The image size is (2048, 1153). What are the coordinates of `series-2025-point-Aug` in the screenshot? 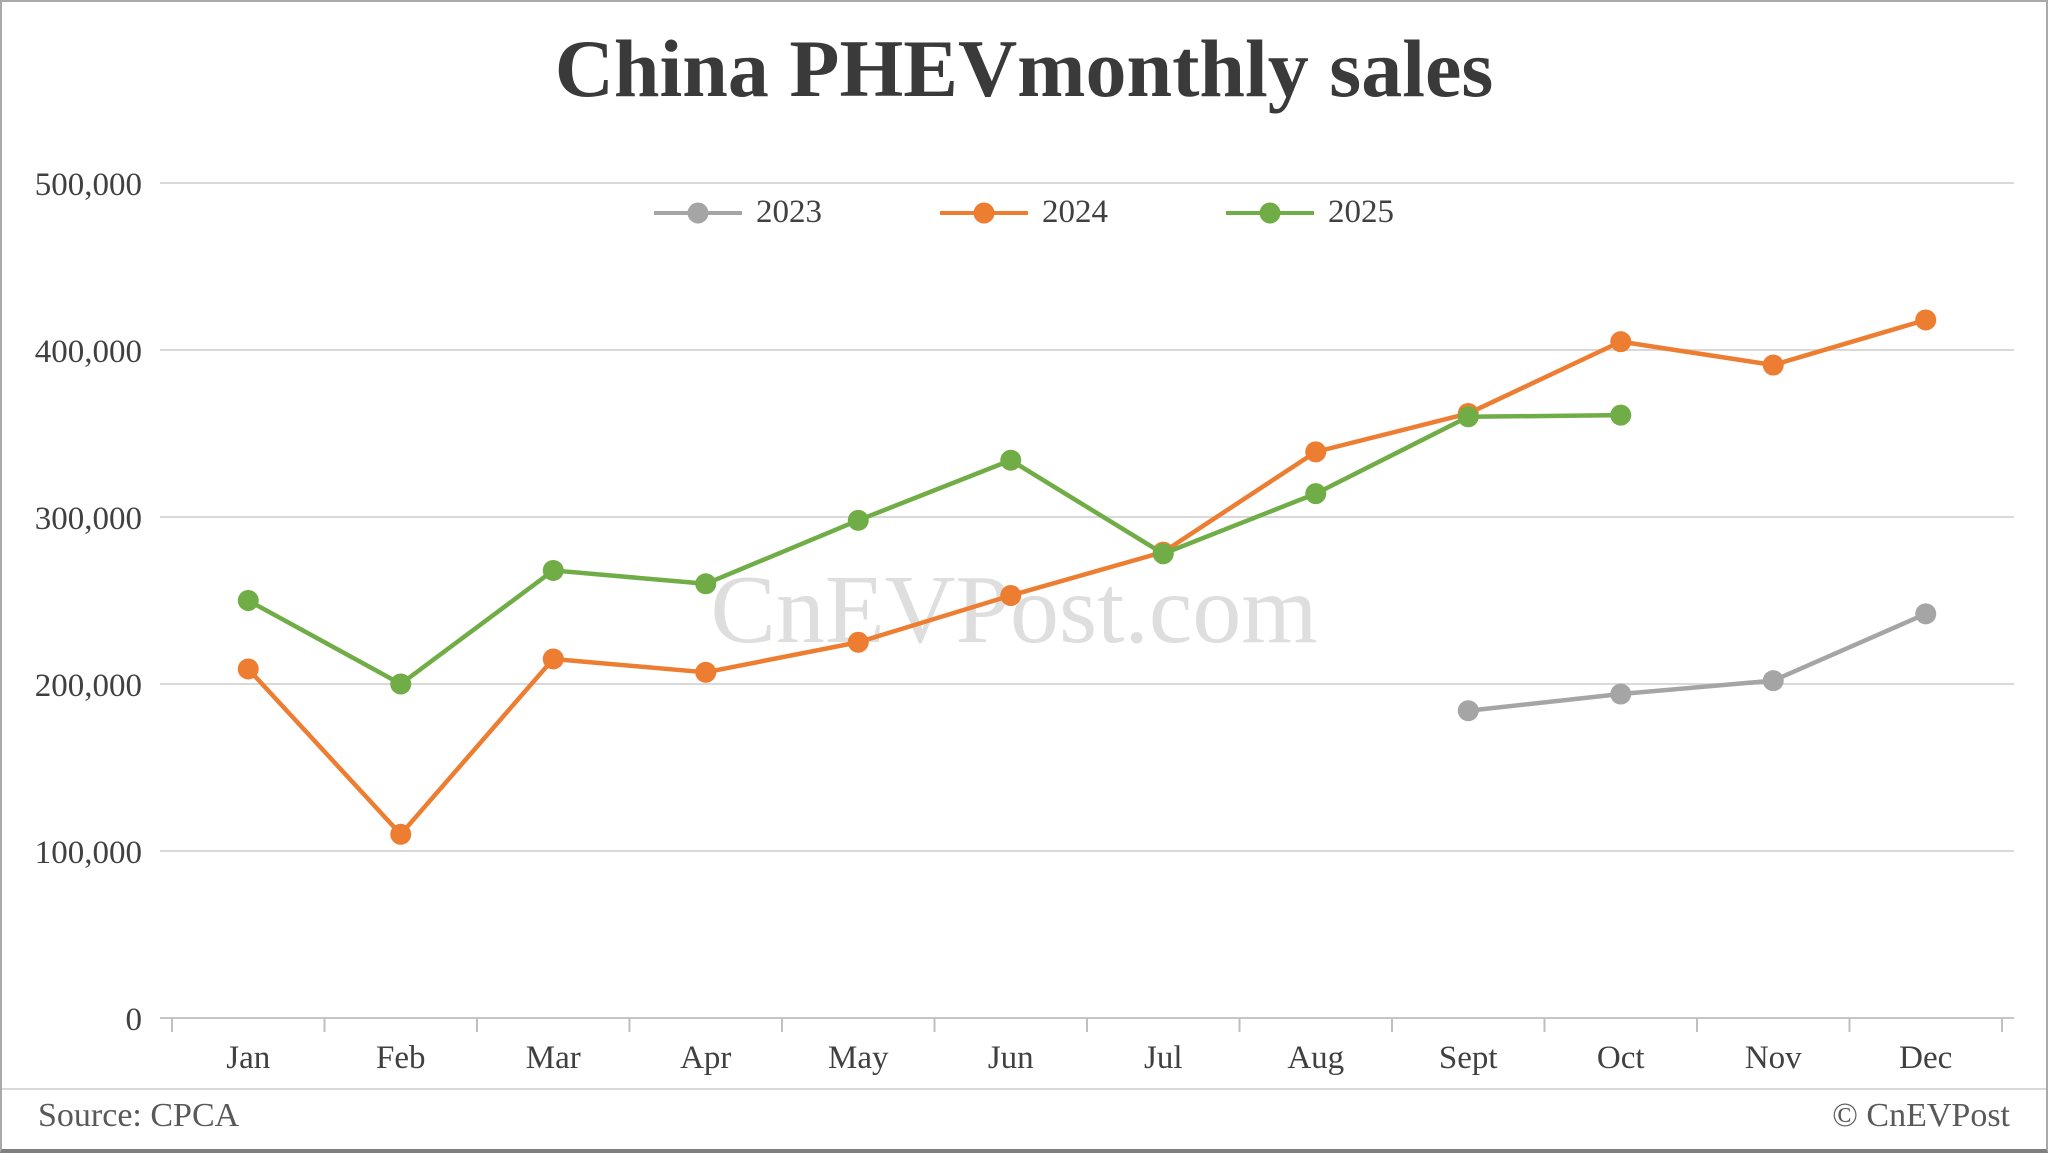 It's located at (1316, 494).